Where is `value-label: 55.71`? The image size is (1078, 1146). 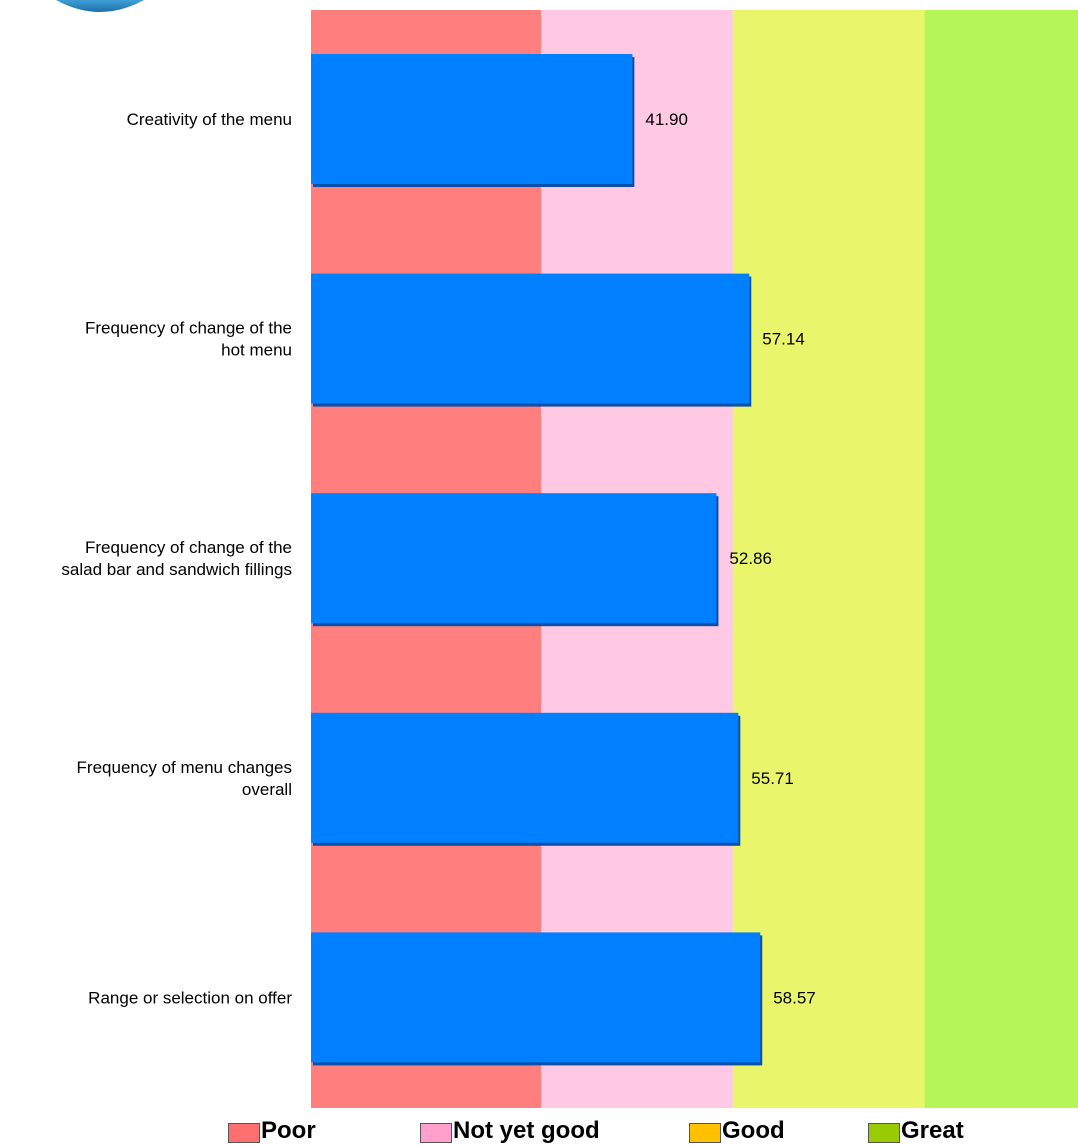
value-label: 55.71 is located at coordinates (772, 778).